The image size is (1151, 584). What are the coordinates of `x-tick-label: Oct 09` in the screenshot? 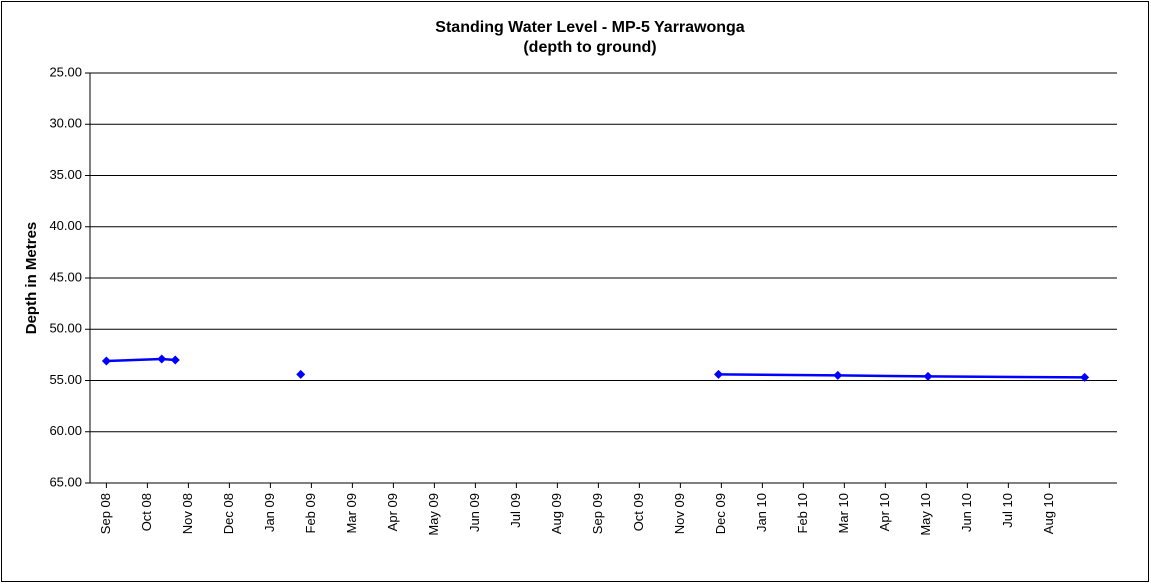 It's located at (638, 512).